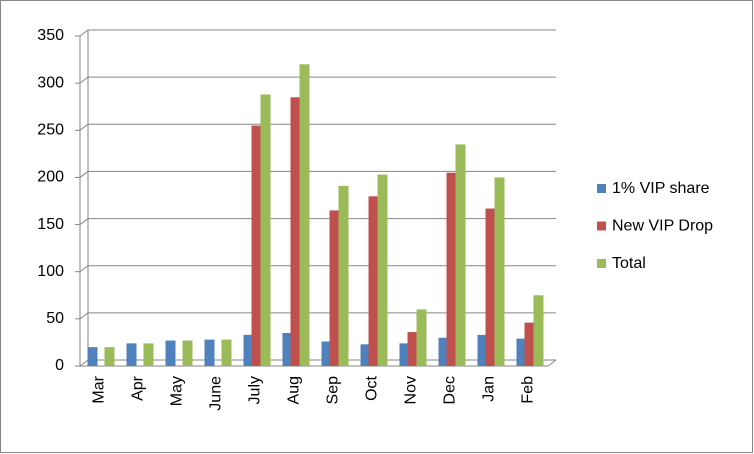 Image resolution: width=754 pixels, height=454 pixels. Describe the element at coordinates (372, 387) in the screenshot. I see `x-tick-label: Oct` at that location.